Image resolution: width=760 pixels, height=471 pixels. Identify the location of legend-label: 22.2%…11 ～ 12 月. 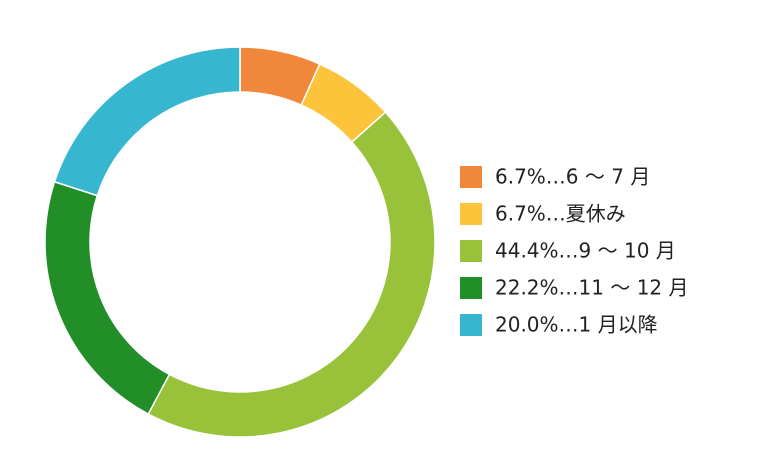
(592, 288).